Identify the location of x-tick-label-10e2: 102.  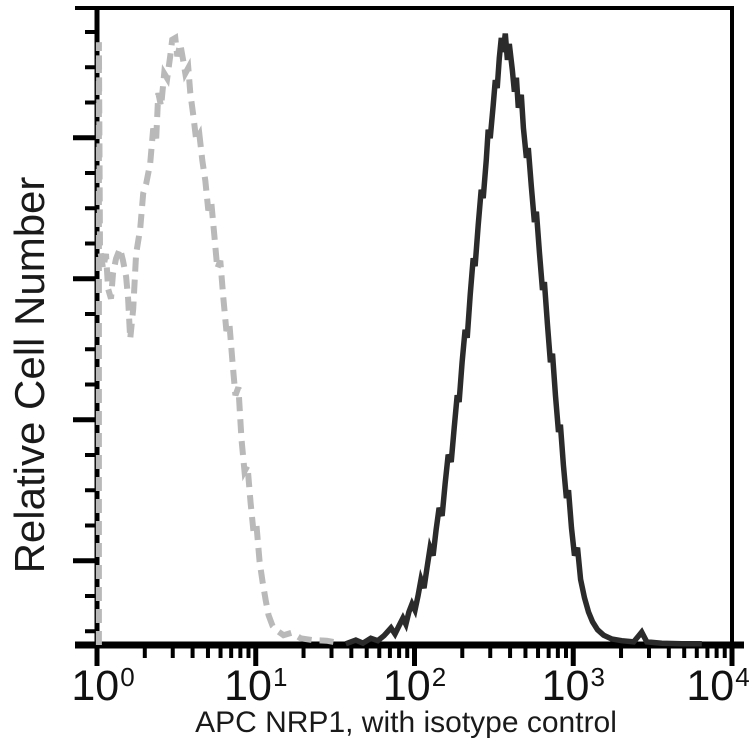
(414, 686).